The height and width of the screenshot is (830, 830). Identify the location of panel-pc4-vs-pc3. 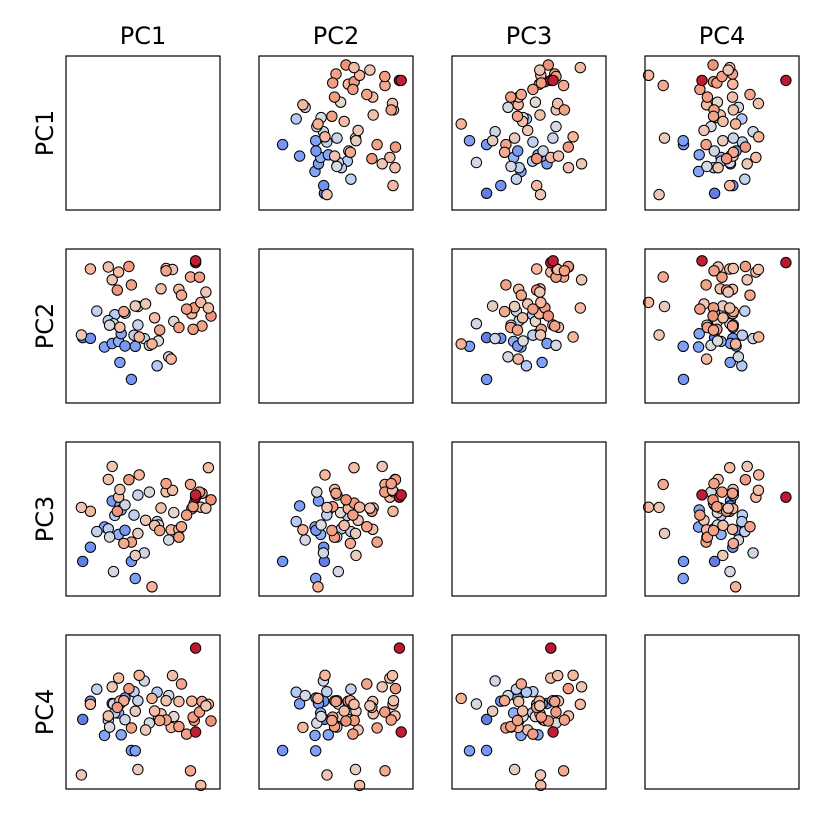
(529, 713).